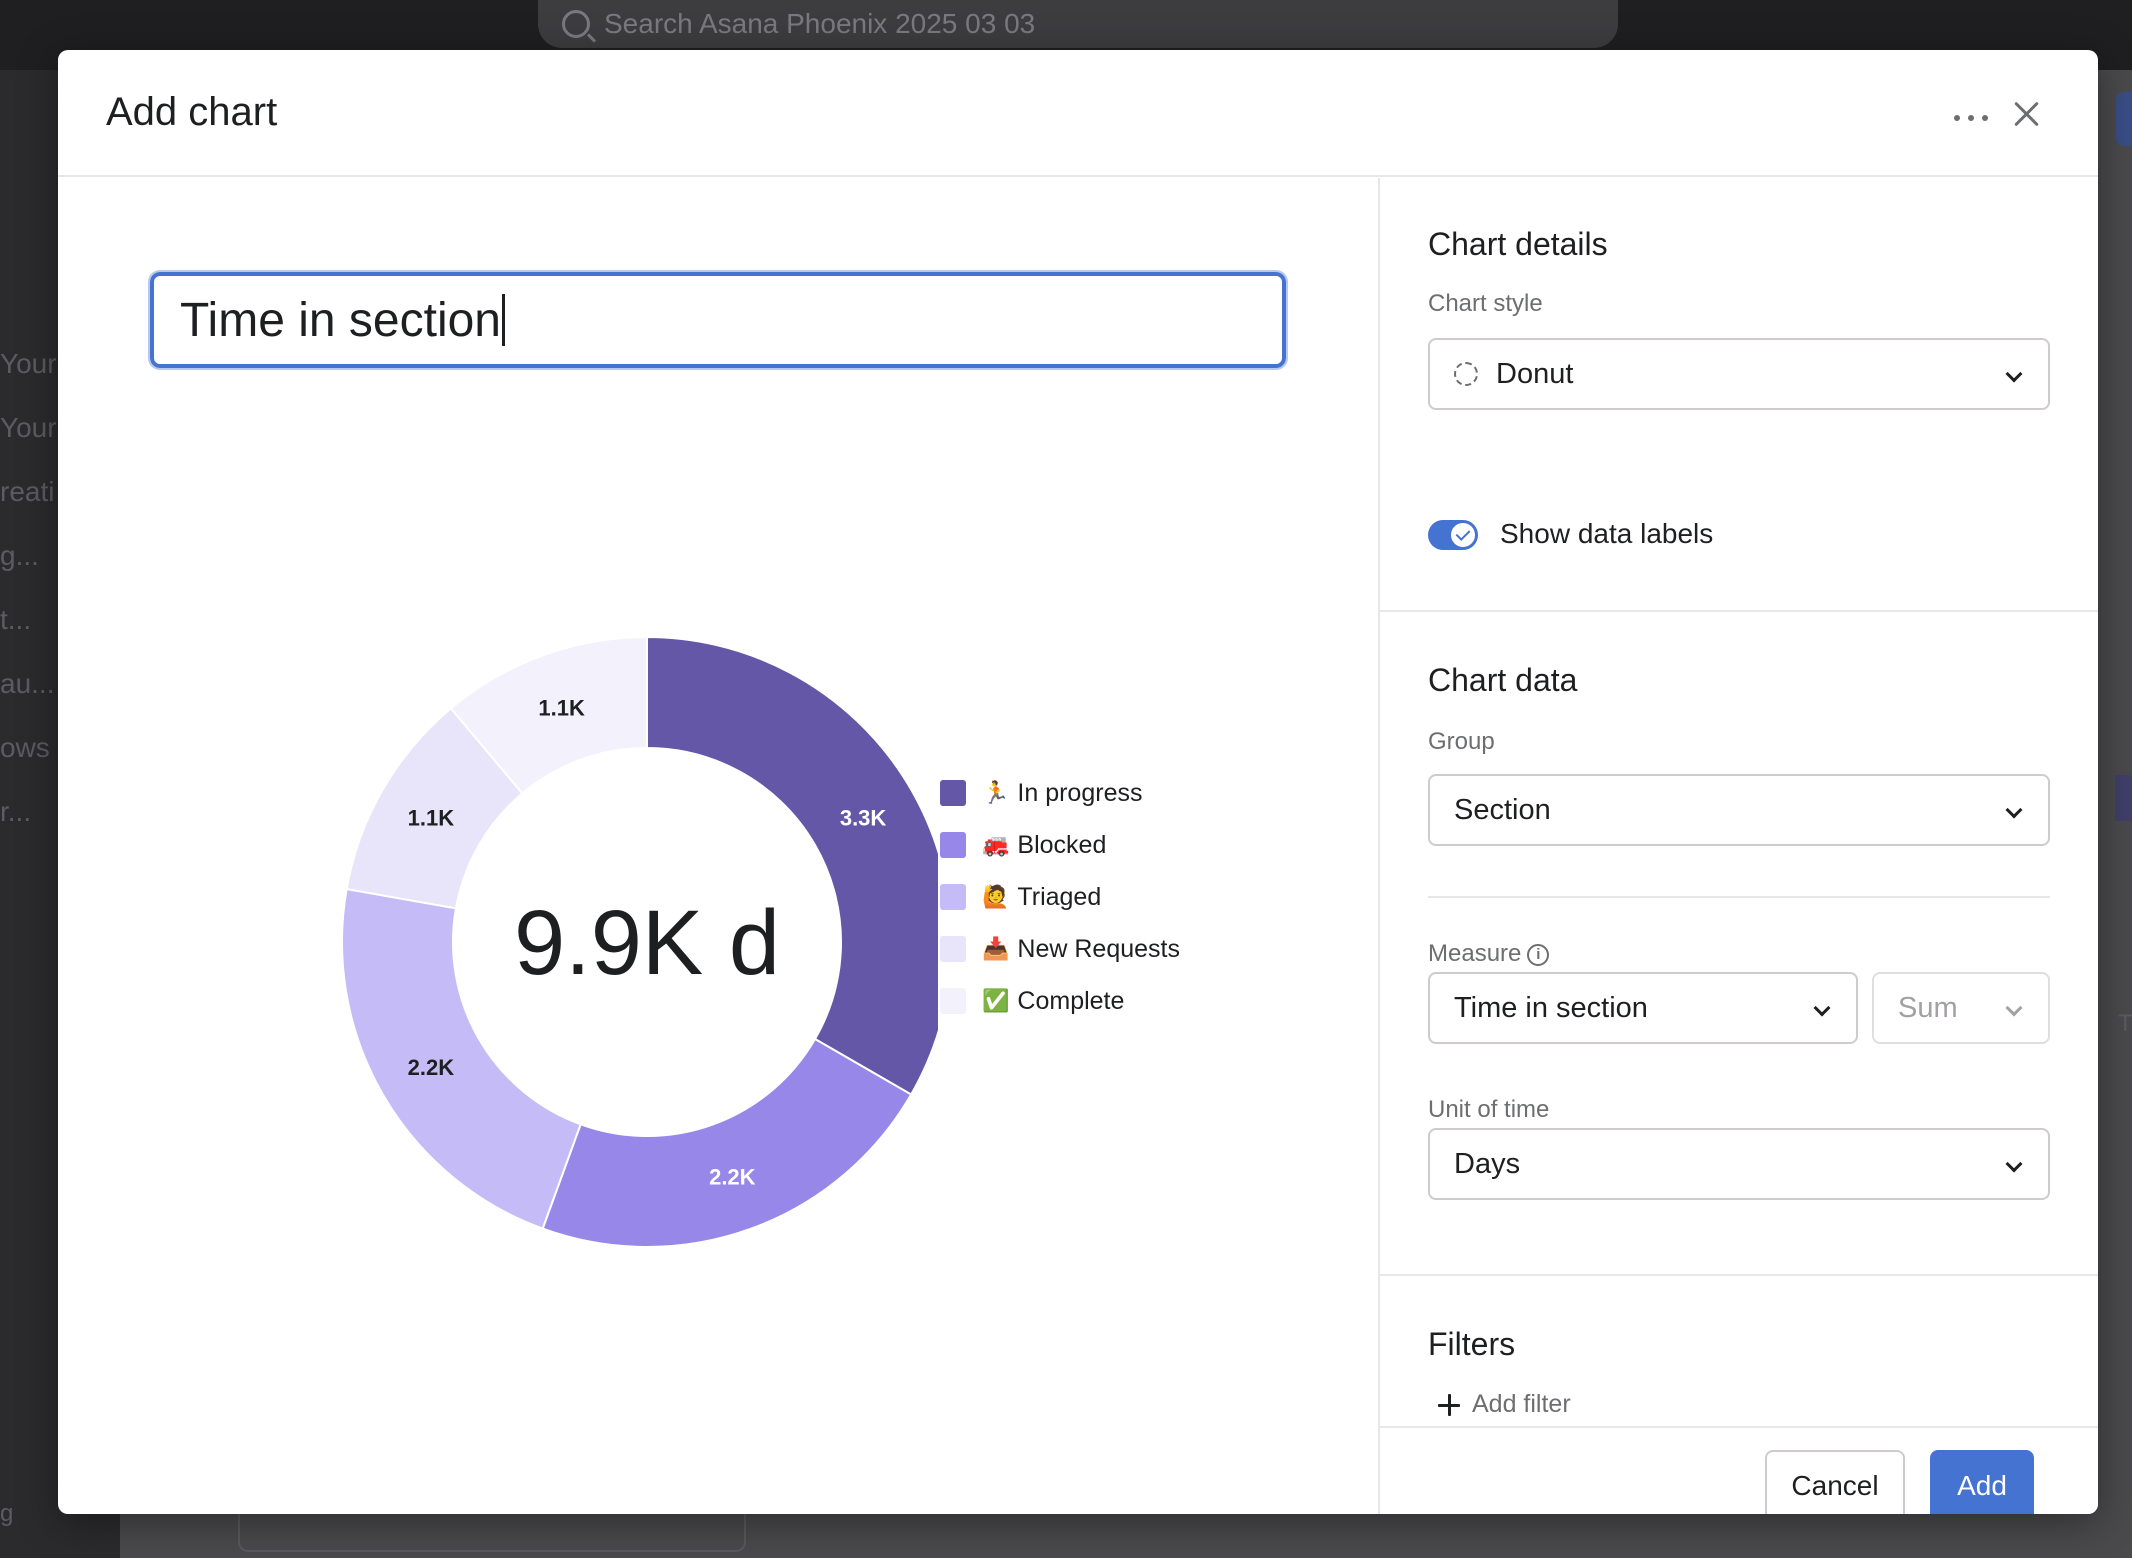 The image size is (2132, 1558). I want to click on background-button, so click(2124, 119).